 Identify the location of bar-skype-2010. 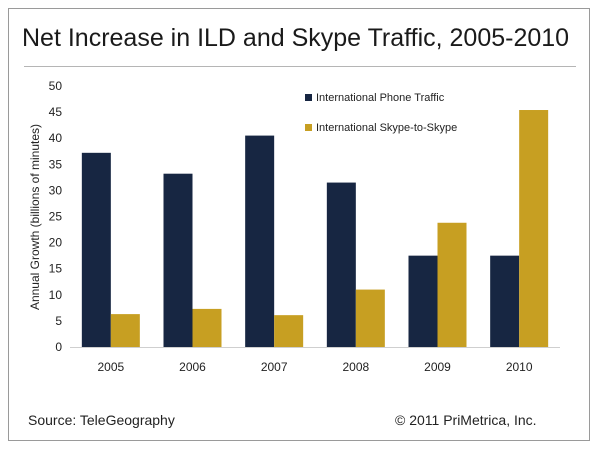
(534, 229).